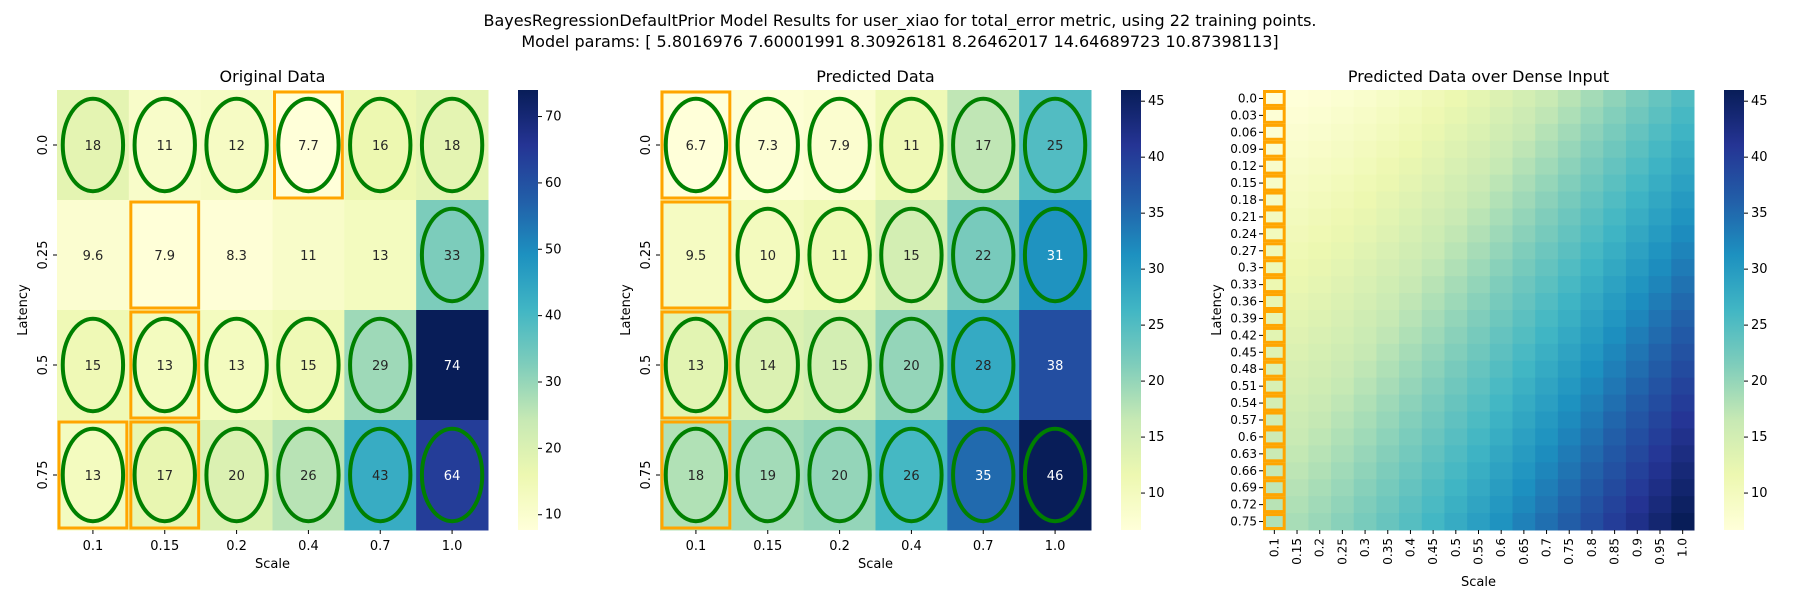 This screenshot has height=600, width=1800. What do you see at coordinates (983, 146) in the screenshot?
I see `cell-value-label: 17` at bounding box center [983, 146].